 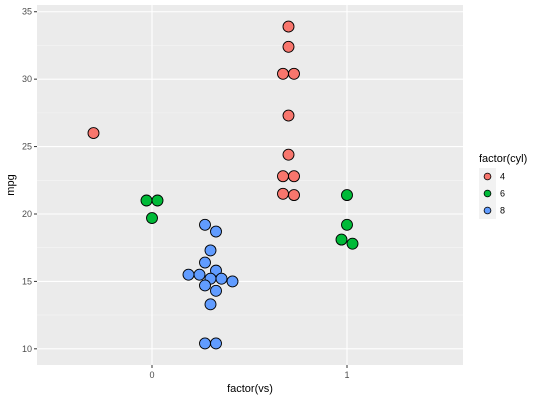 What do you see at coordinates (503, 159) in the screenshot?
I see `legend-title: factor(cyl)` at bounding box center [503, 159].